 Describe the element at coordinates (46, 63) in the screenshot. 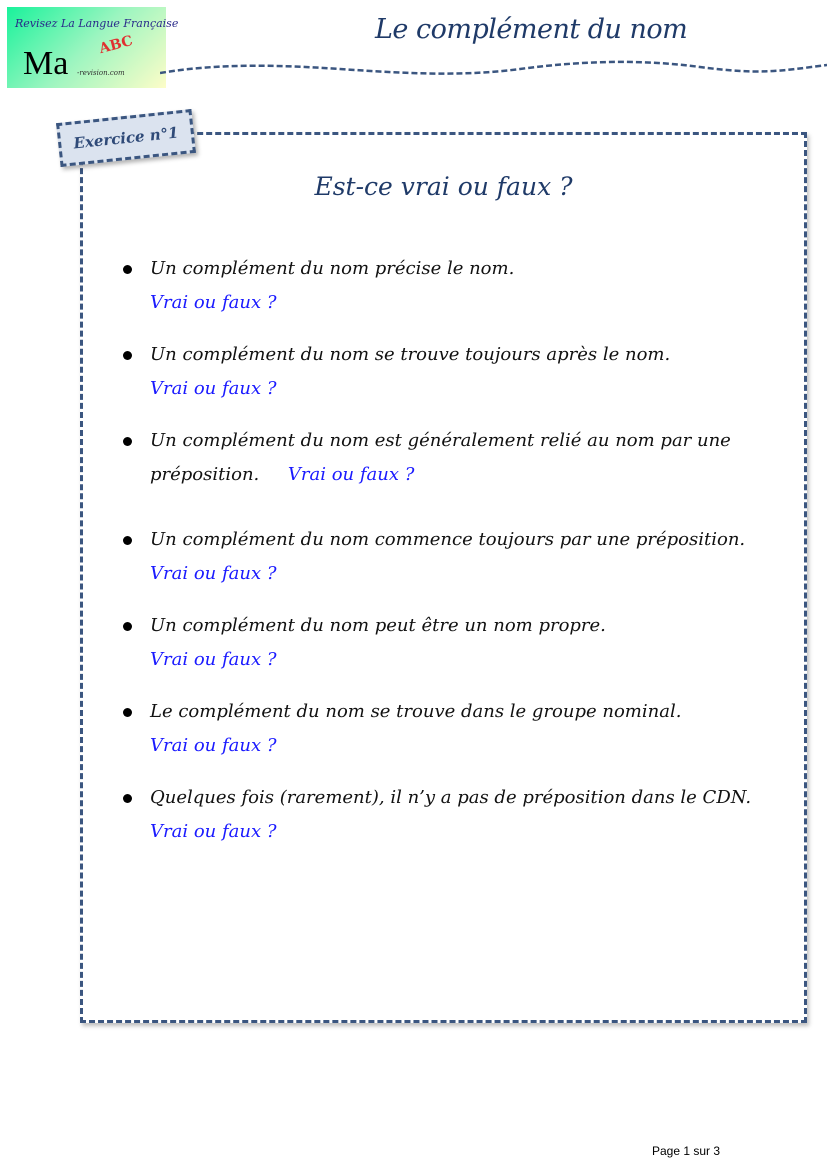

I see `logo-main: Ma` at that location.